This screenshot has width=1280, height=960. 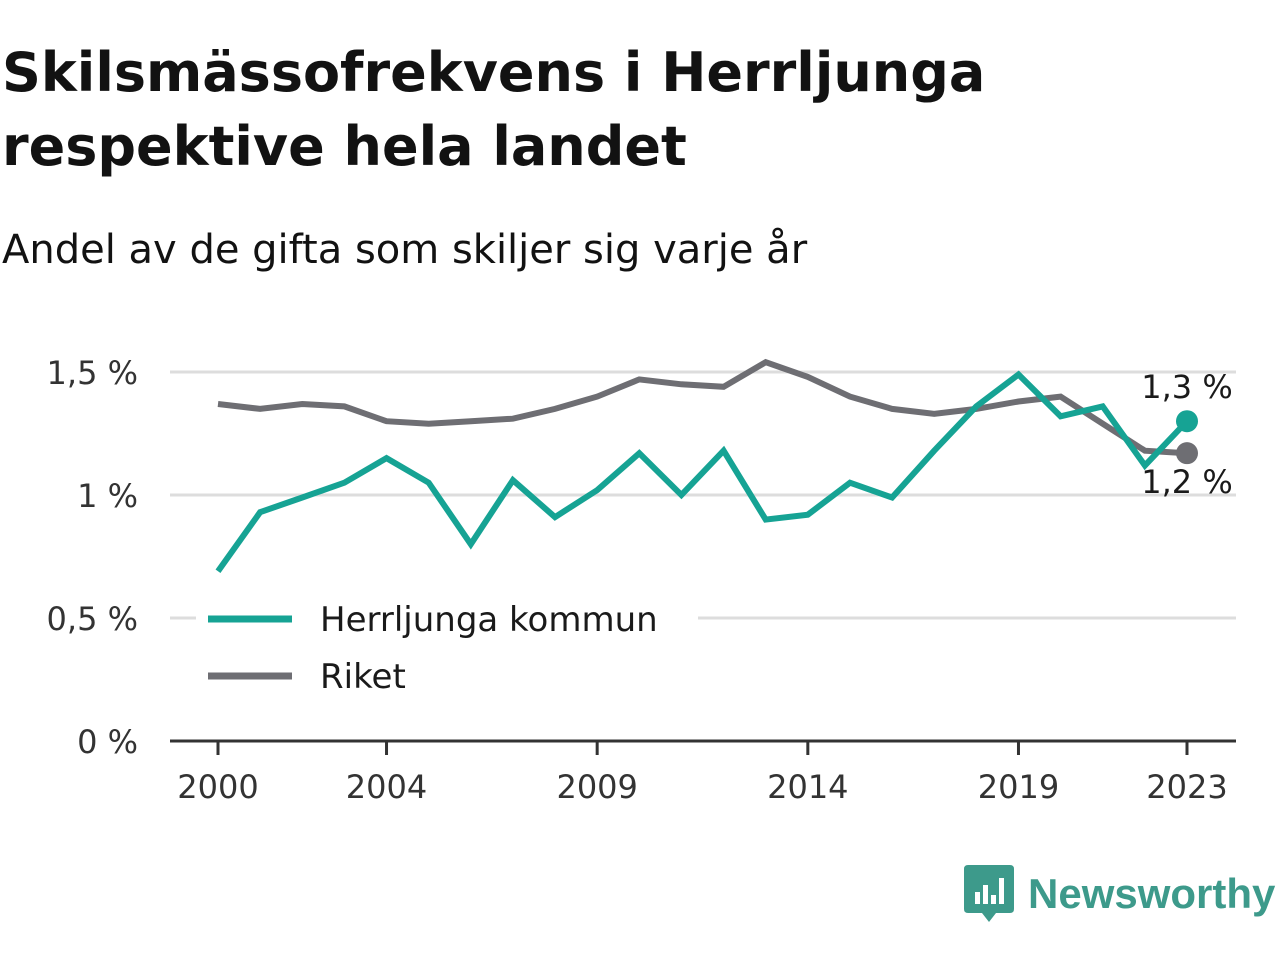 What do you see at coordinates (989, 893) in the screenshot?
I see `bar-chart-badge-icon` at bounding box center [989, 893].